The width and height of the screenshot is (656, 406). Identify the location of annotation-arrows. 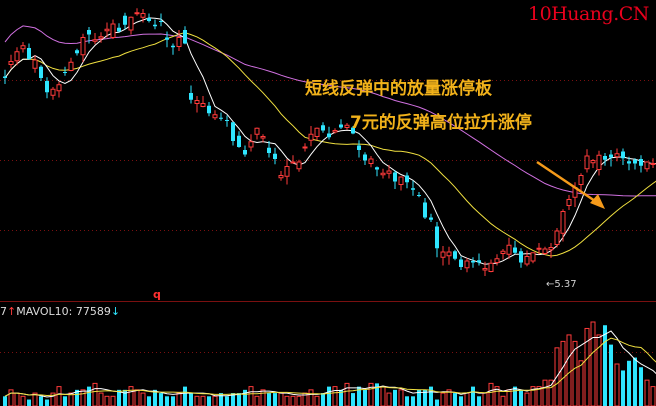
(570, 184).